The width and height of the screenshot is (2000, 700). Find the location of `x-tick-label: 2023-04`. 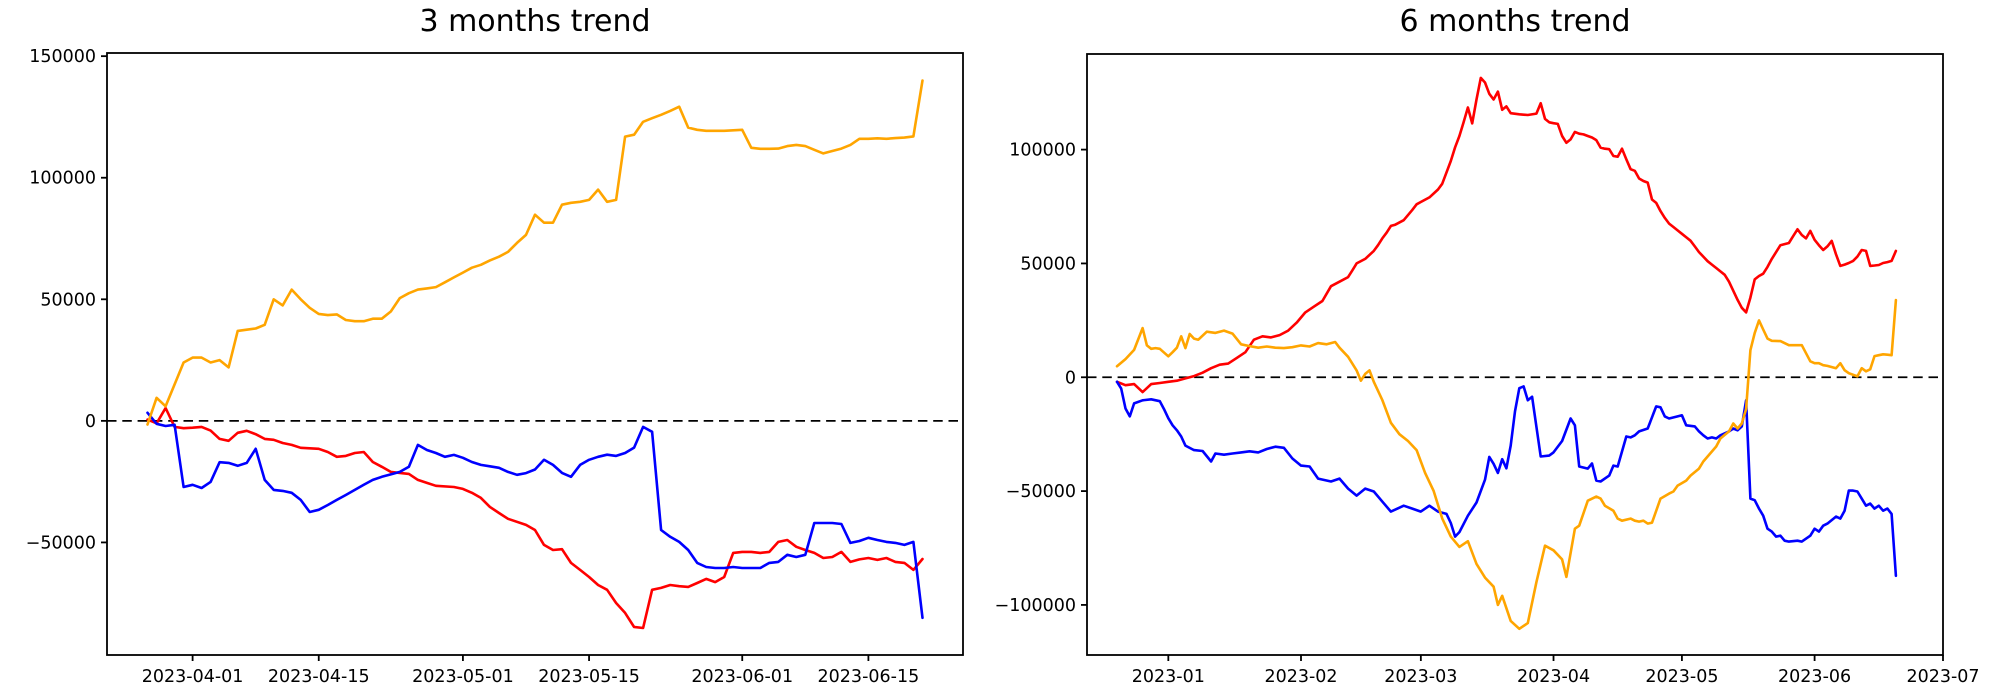

x-tick-label: 2023-04 is located at coordinates (1553, 677).